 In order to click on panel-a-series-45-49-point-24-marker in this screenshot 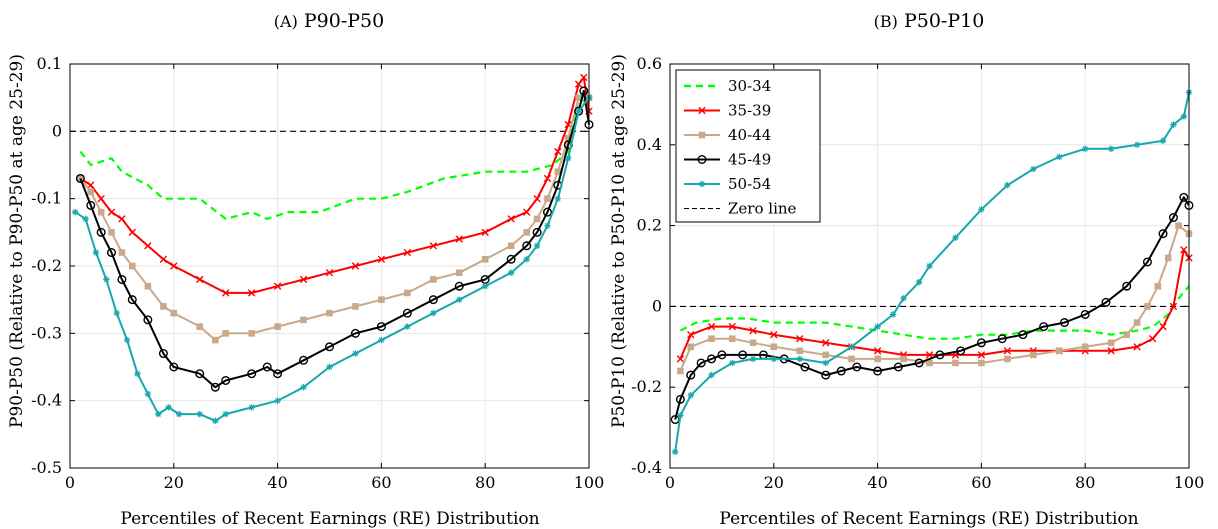, I will do `click(527, 246)`.